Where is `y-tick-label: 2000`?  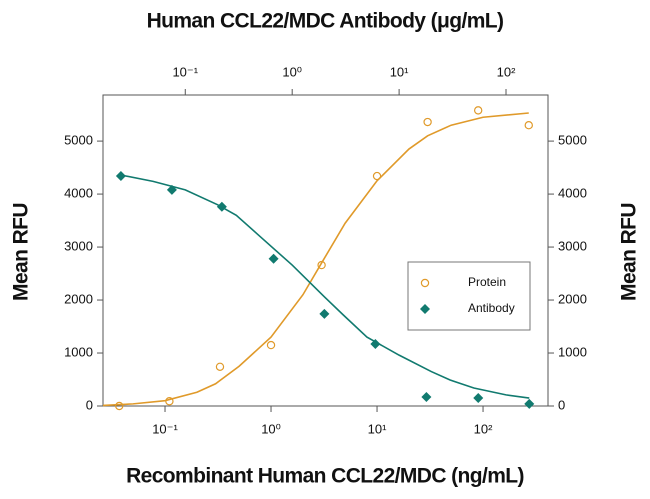 y-tick-label: 2000 is located at coordinates (78, 298).